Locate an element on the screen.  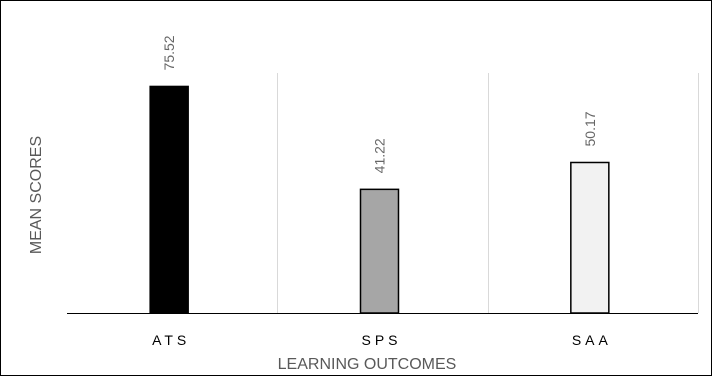
x-axis-title: LEARNING OUTCOMES is located at coordinates (367, 364).